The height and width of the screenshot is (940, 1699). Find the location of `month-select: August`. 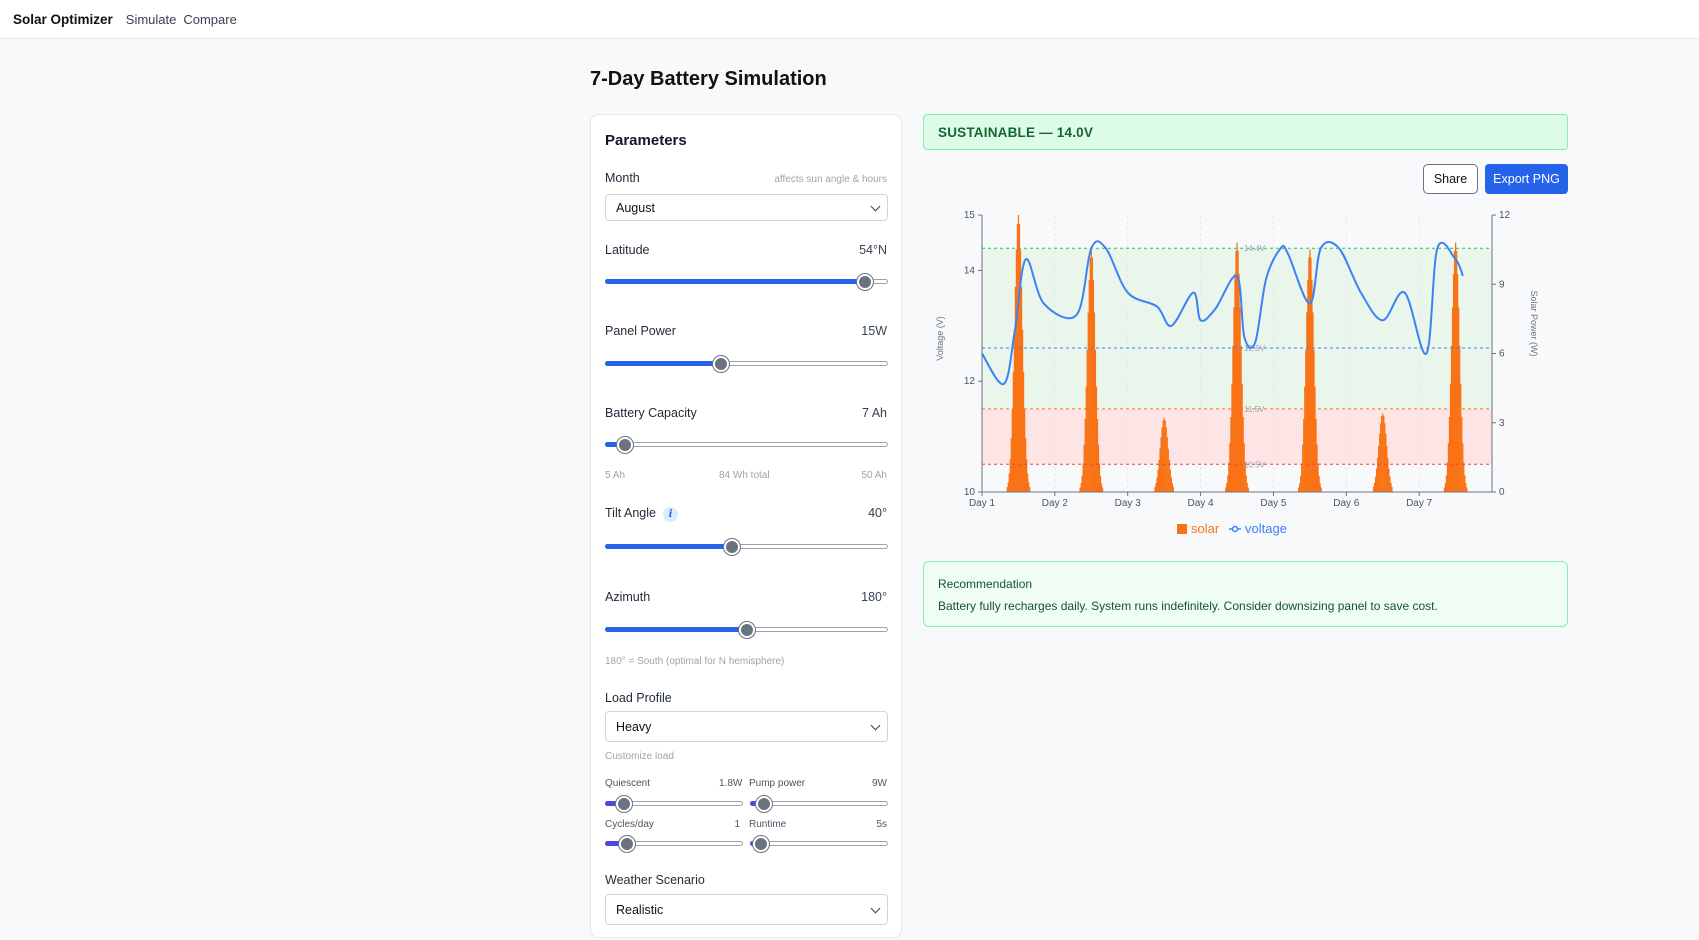

month-select: August is located at coordinates (746, 207).